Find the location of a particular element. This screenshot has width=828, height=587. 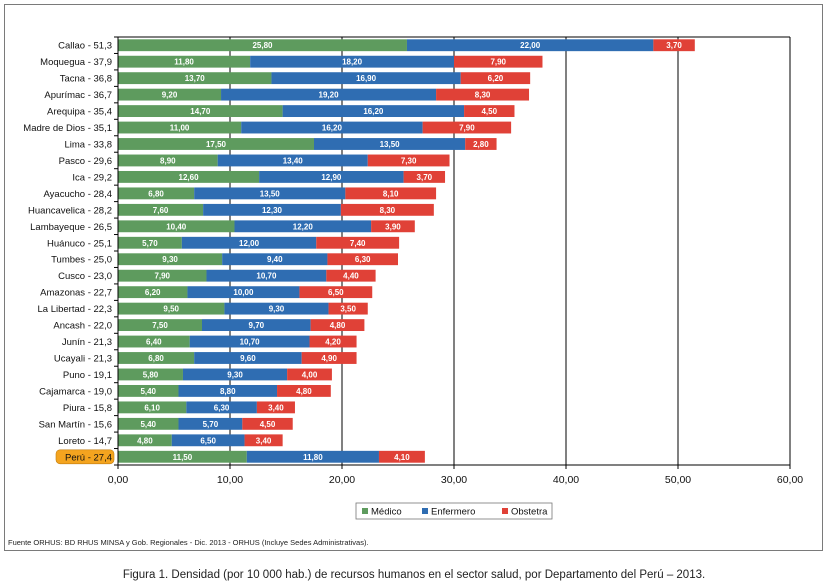

legend-box is located at coordinates (454, 511).